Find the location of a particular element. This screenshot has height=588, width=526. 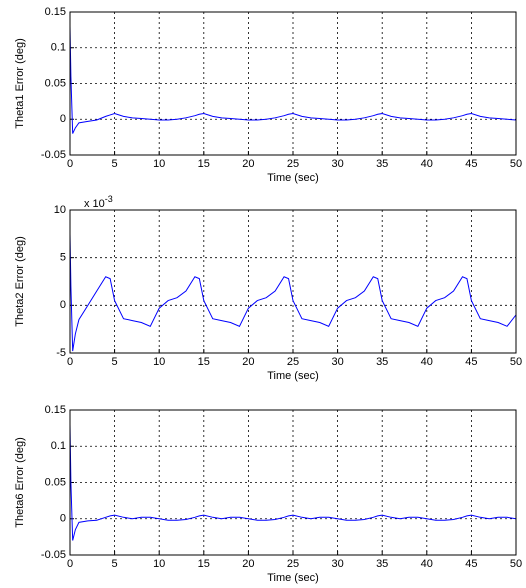

multiplier-base: x 10 is located at coordinates (94, 204).